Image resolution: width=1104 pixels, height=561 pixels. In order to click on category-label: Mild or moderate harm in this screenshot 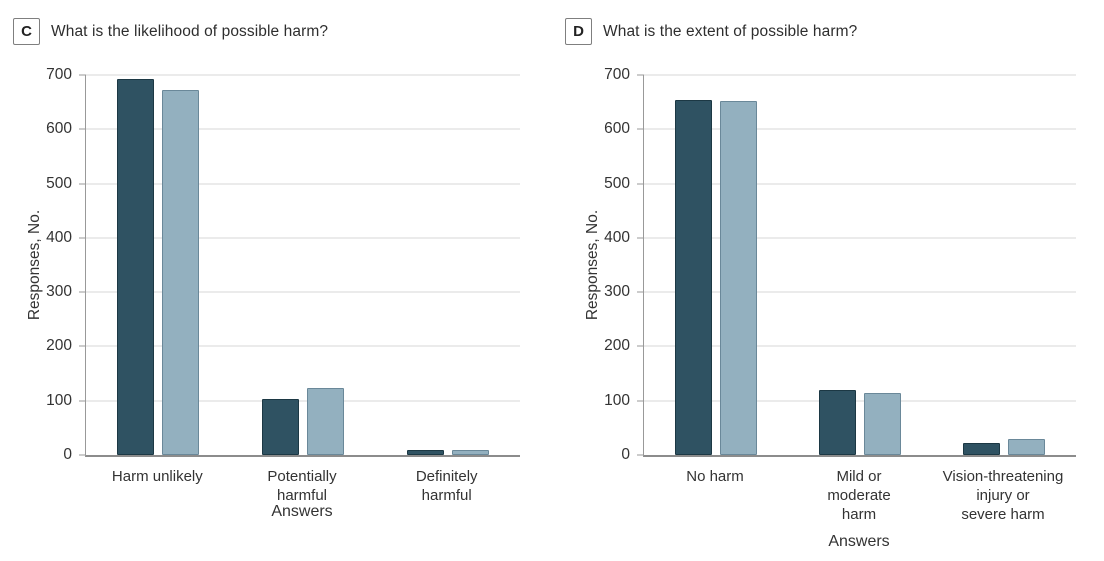, I will do `click(859, 495)`.